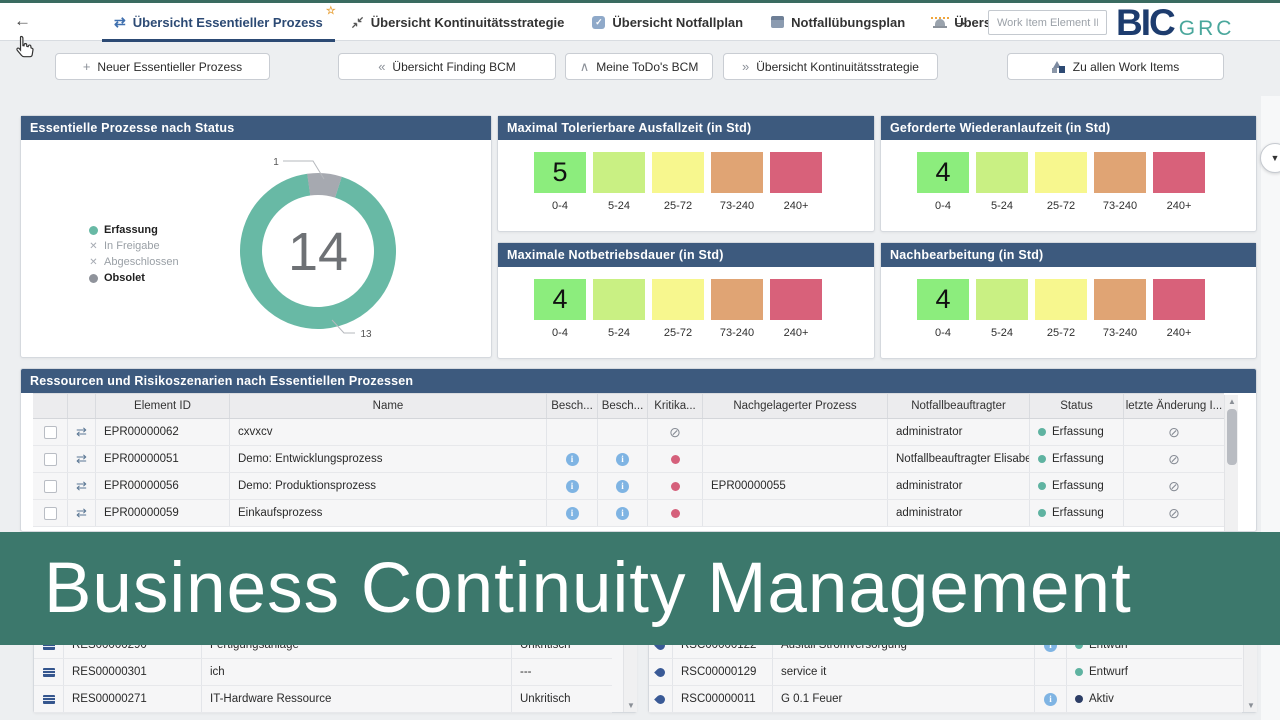 The height and width of the screenshot is (720, 1280). Describe the element at coordinates (357, 22) in the screenshot. I see `collapse-arrows-icon` at that location.